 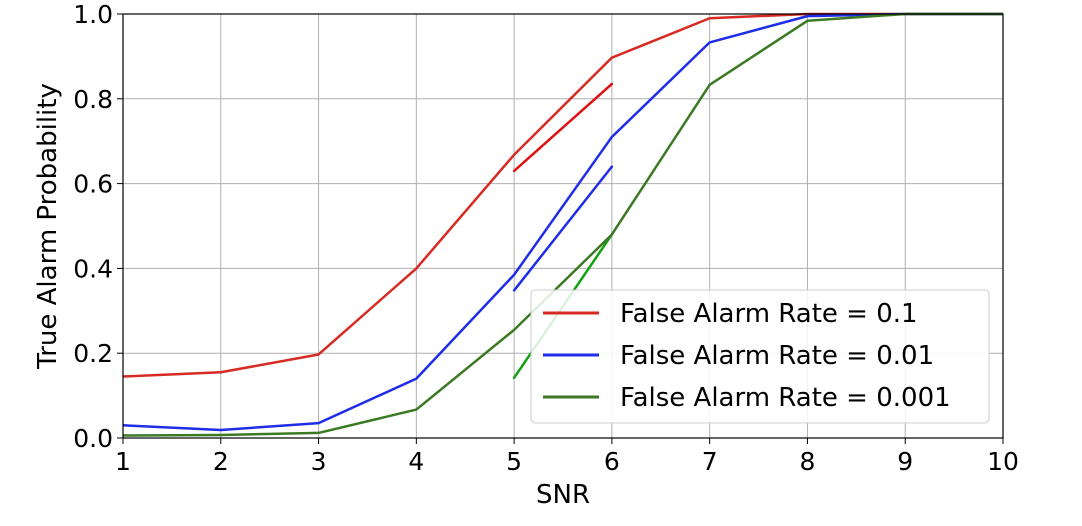 What do you see at coordinates (98, 226) in the screenshot?
I see `y-axis-ticks: 0.0 0.2 0.4 0.6 0.8 1.0` at bounding box center [98, 226].